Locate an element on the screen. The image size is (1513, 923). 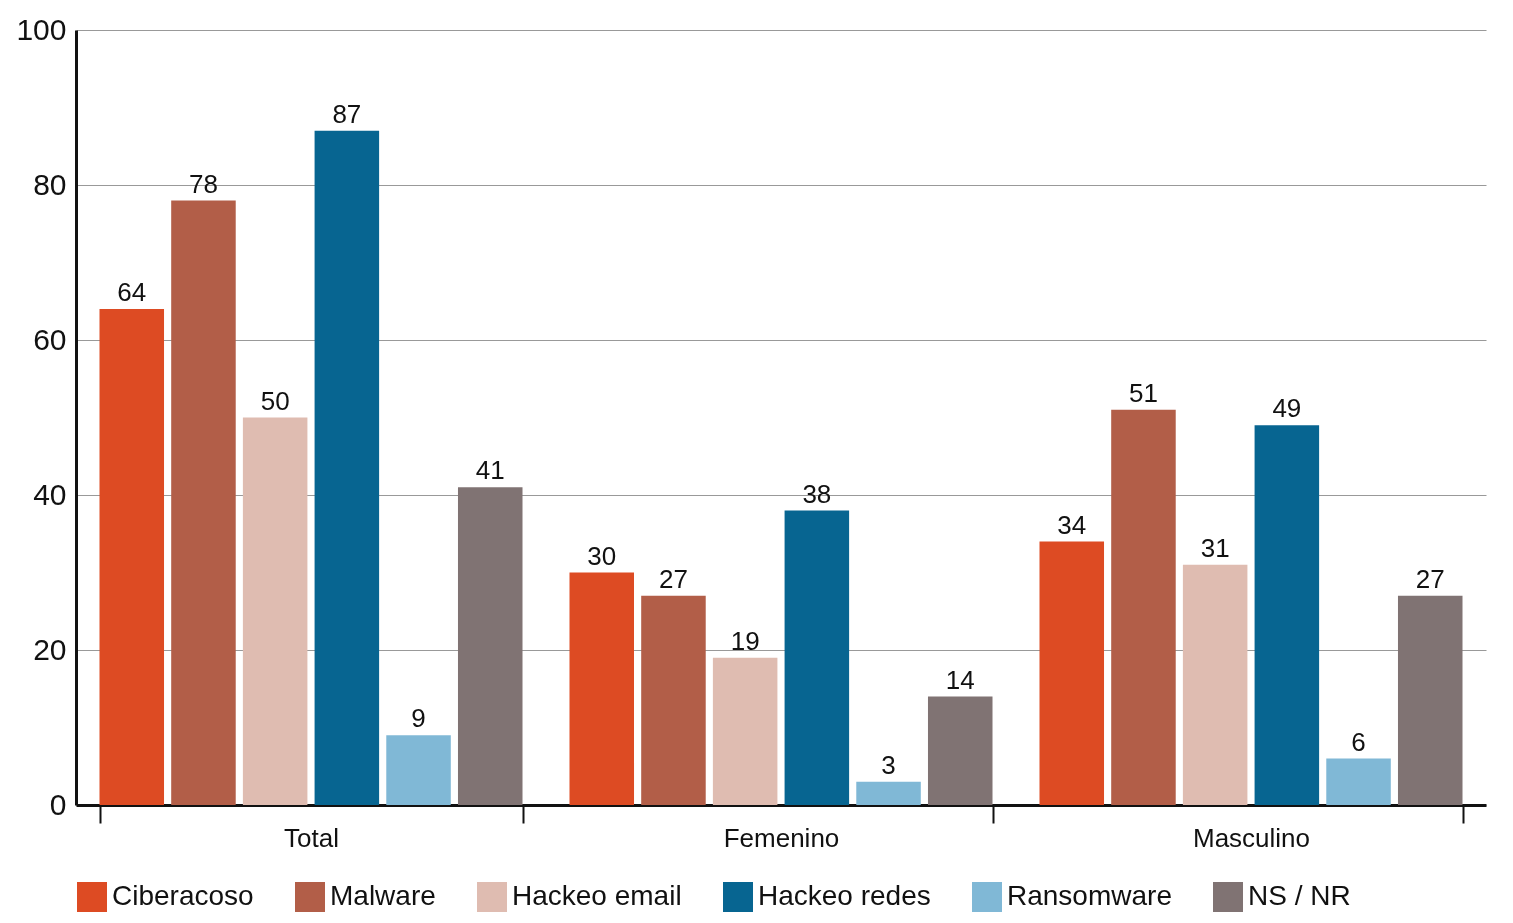
data-label: 64 is located at coordinates (132, 292).